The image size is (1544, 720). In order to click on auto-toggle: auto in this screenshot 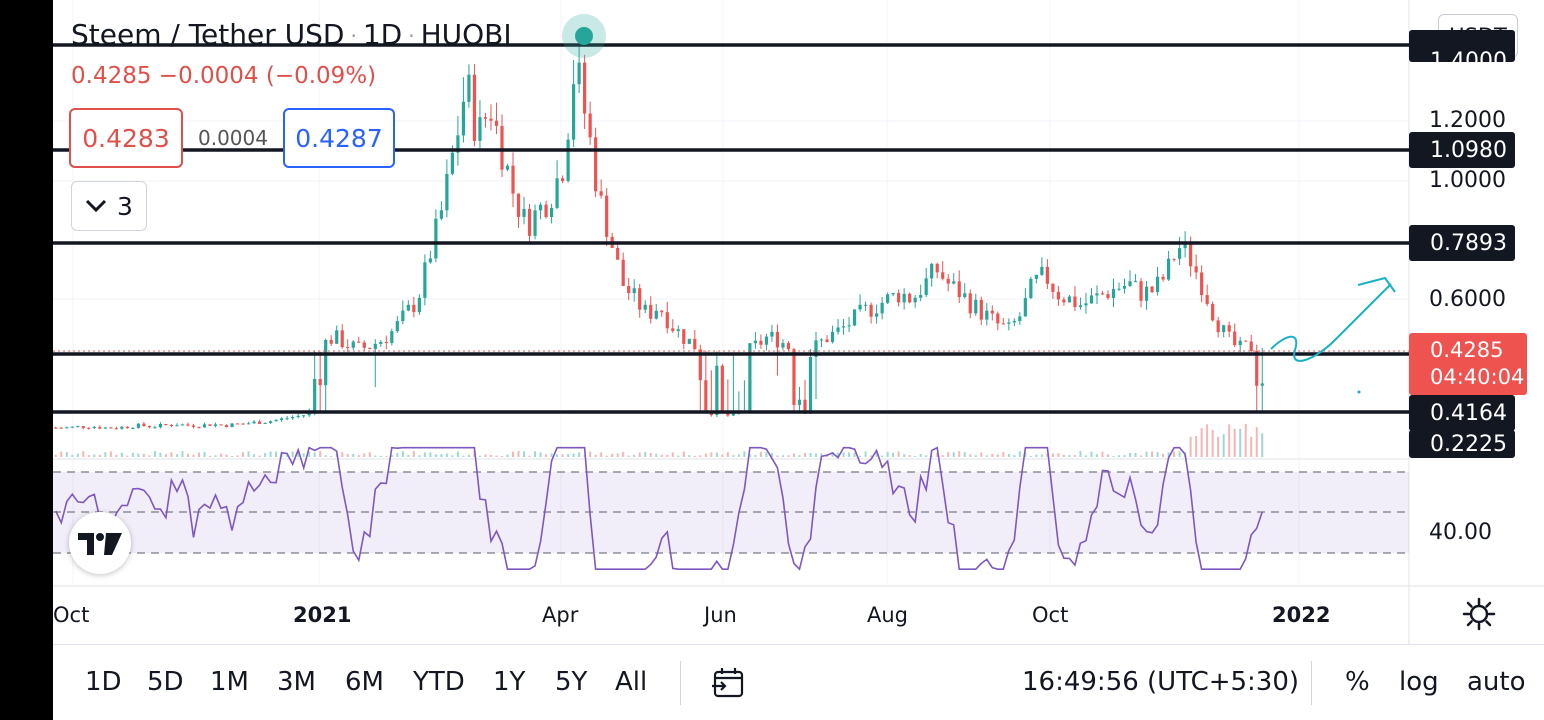, I will do `click(1496, 682)`.